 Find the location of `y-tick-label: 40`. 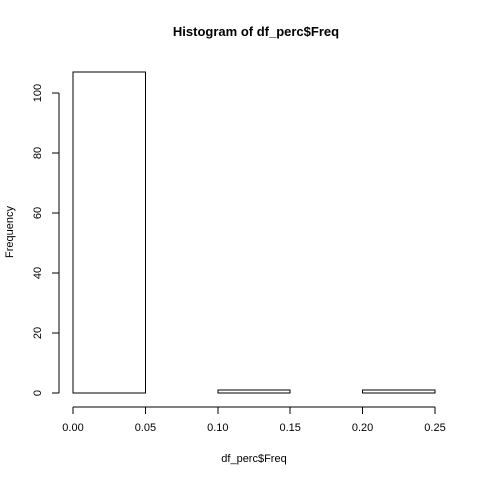

y-tick-label: 40 is located at coordinates (38, 273).